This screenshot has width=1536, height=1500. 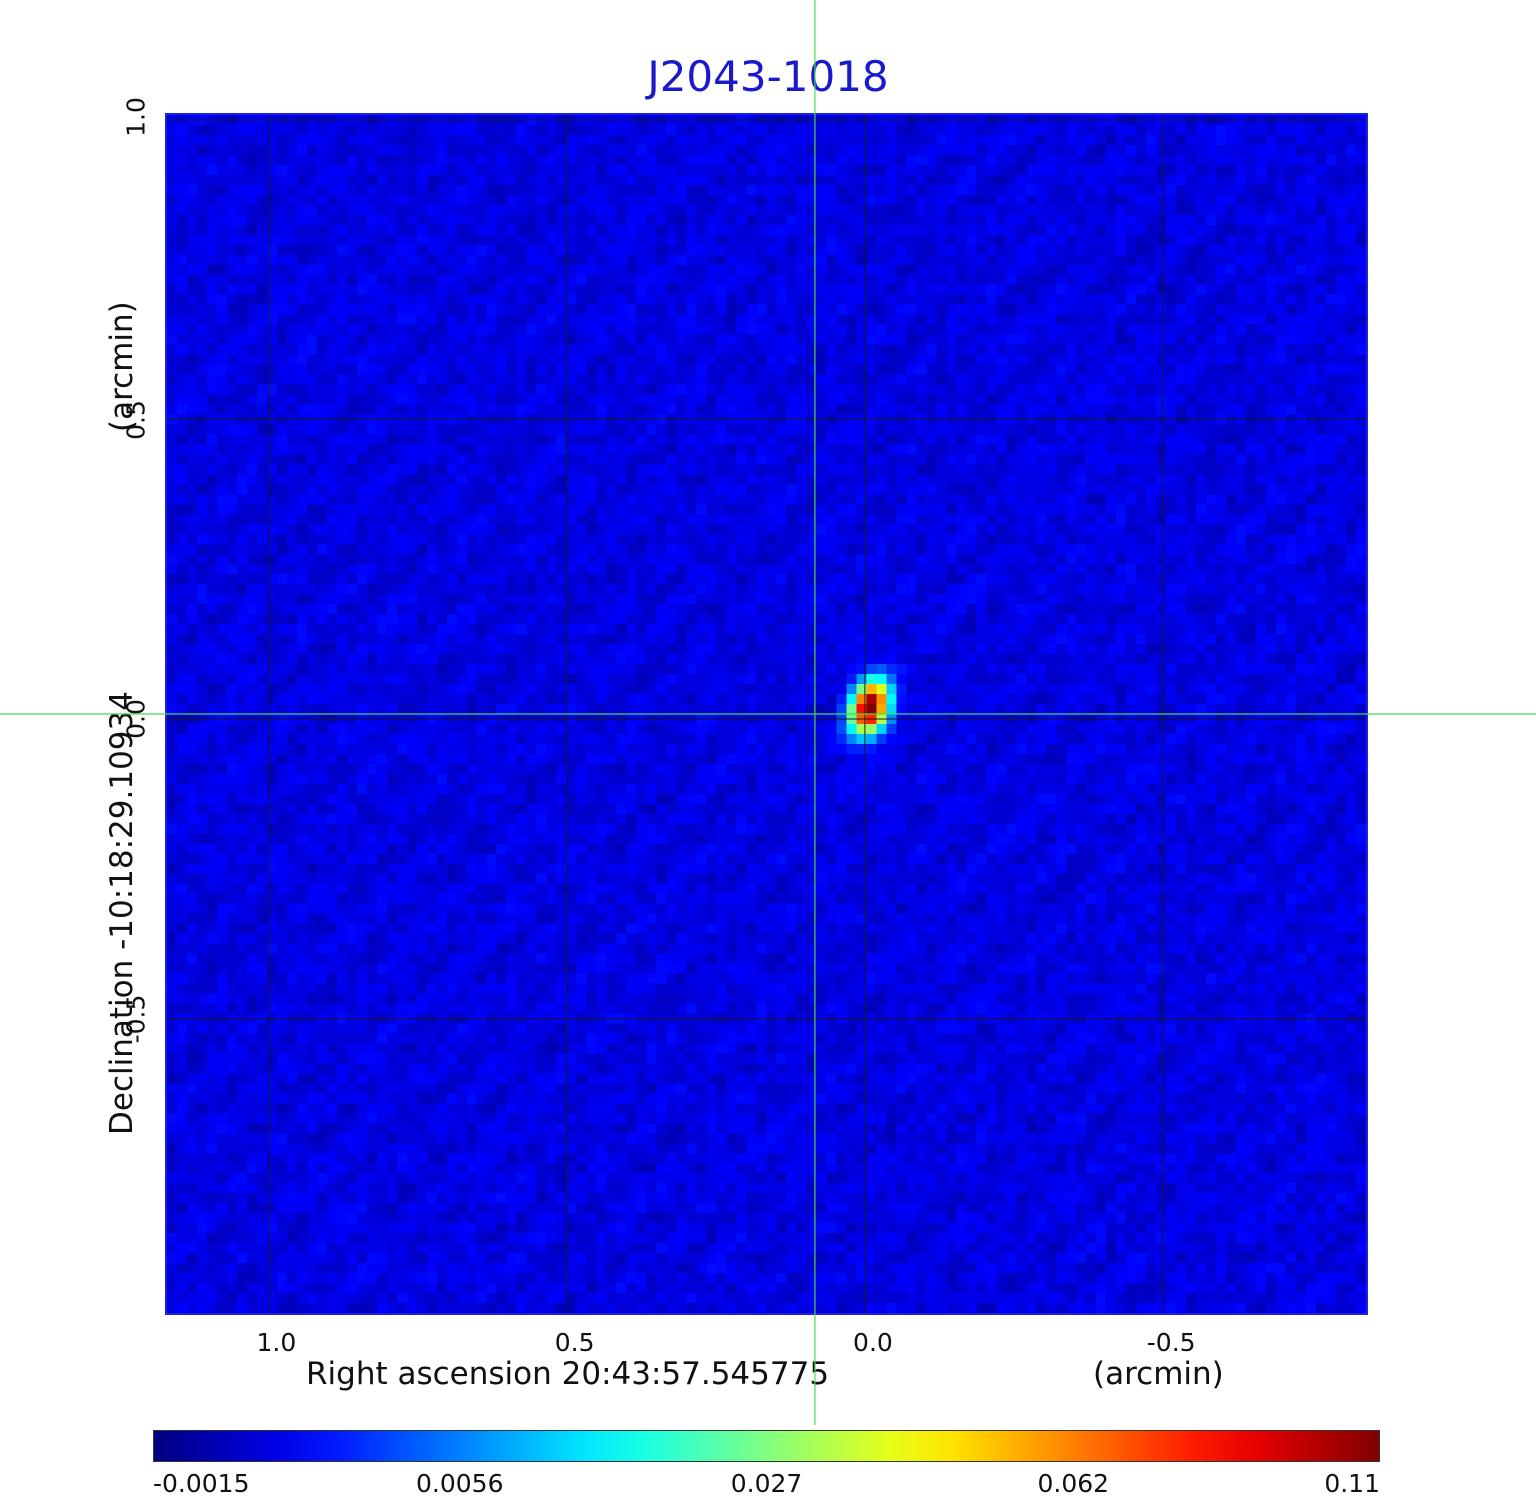 I want to click on y-tick-label: 1.0, so click(x=136, y=117).